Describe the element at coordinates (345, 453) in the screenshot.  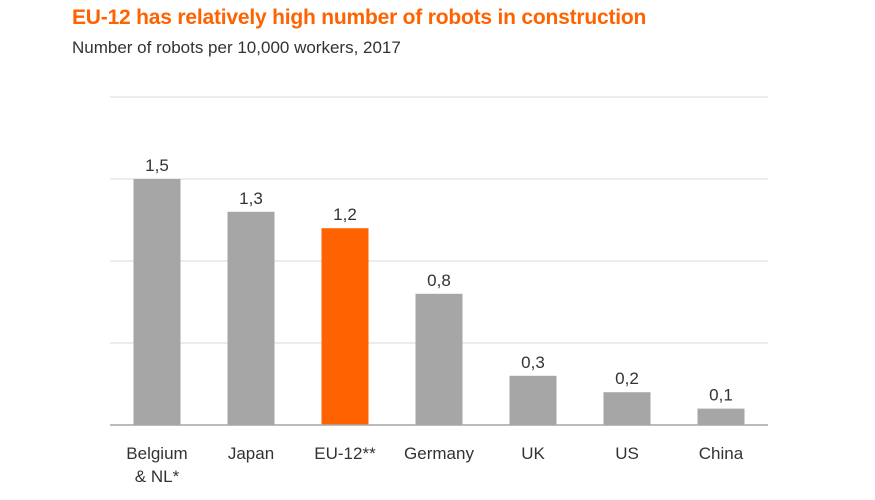
I see `category-label: EU-12**` at that location.